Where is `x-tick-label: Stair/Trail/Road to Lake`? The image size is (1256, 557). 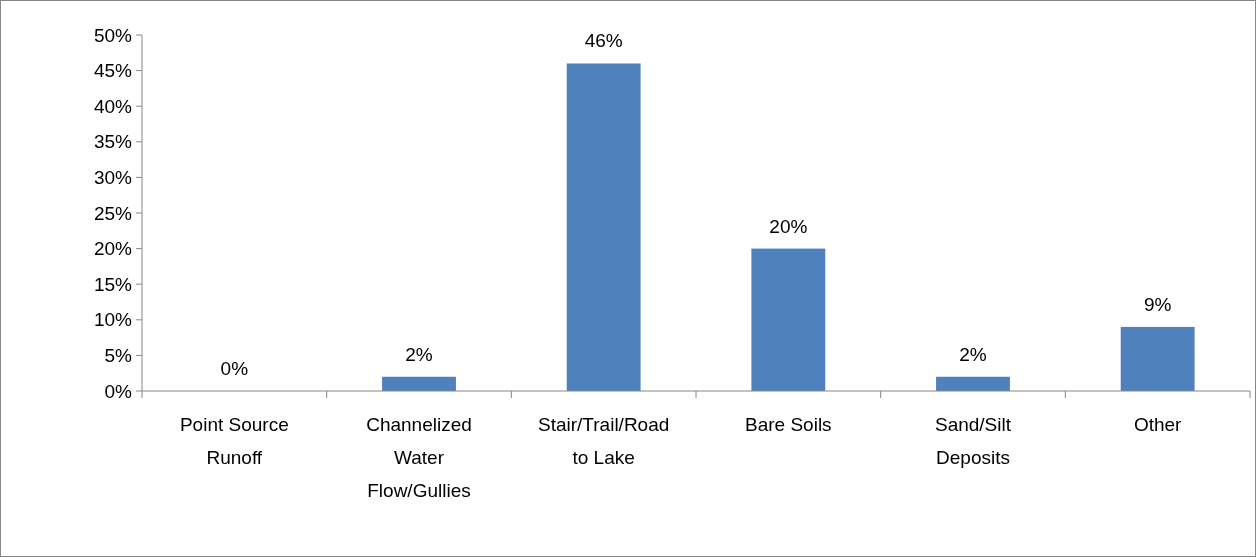 x-tick-label: Stair/Trail/Road to Lake is located at coordinates (604, 441).